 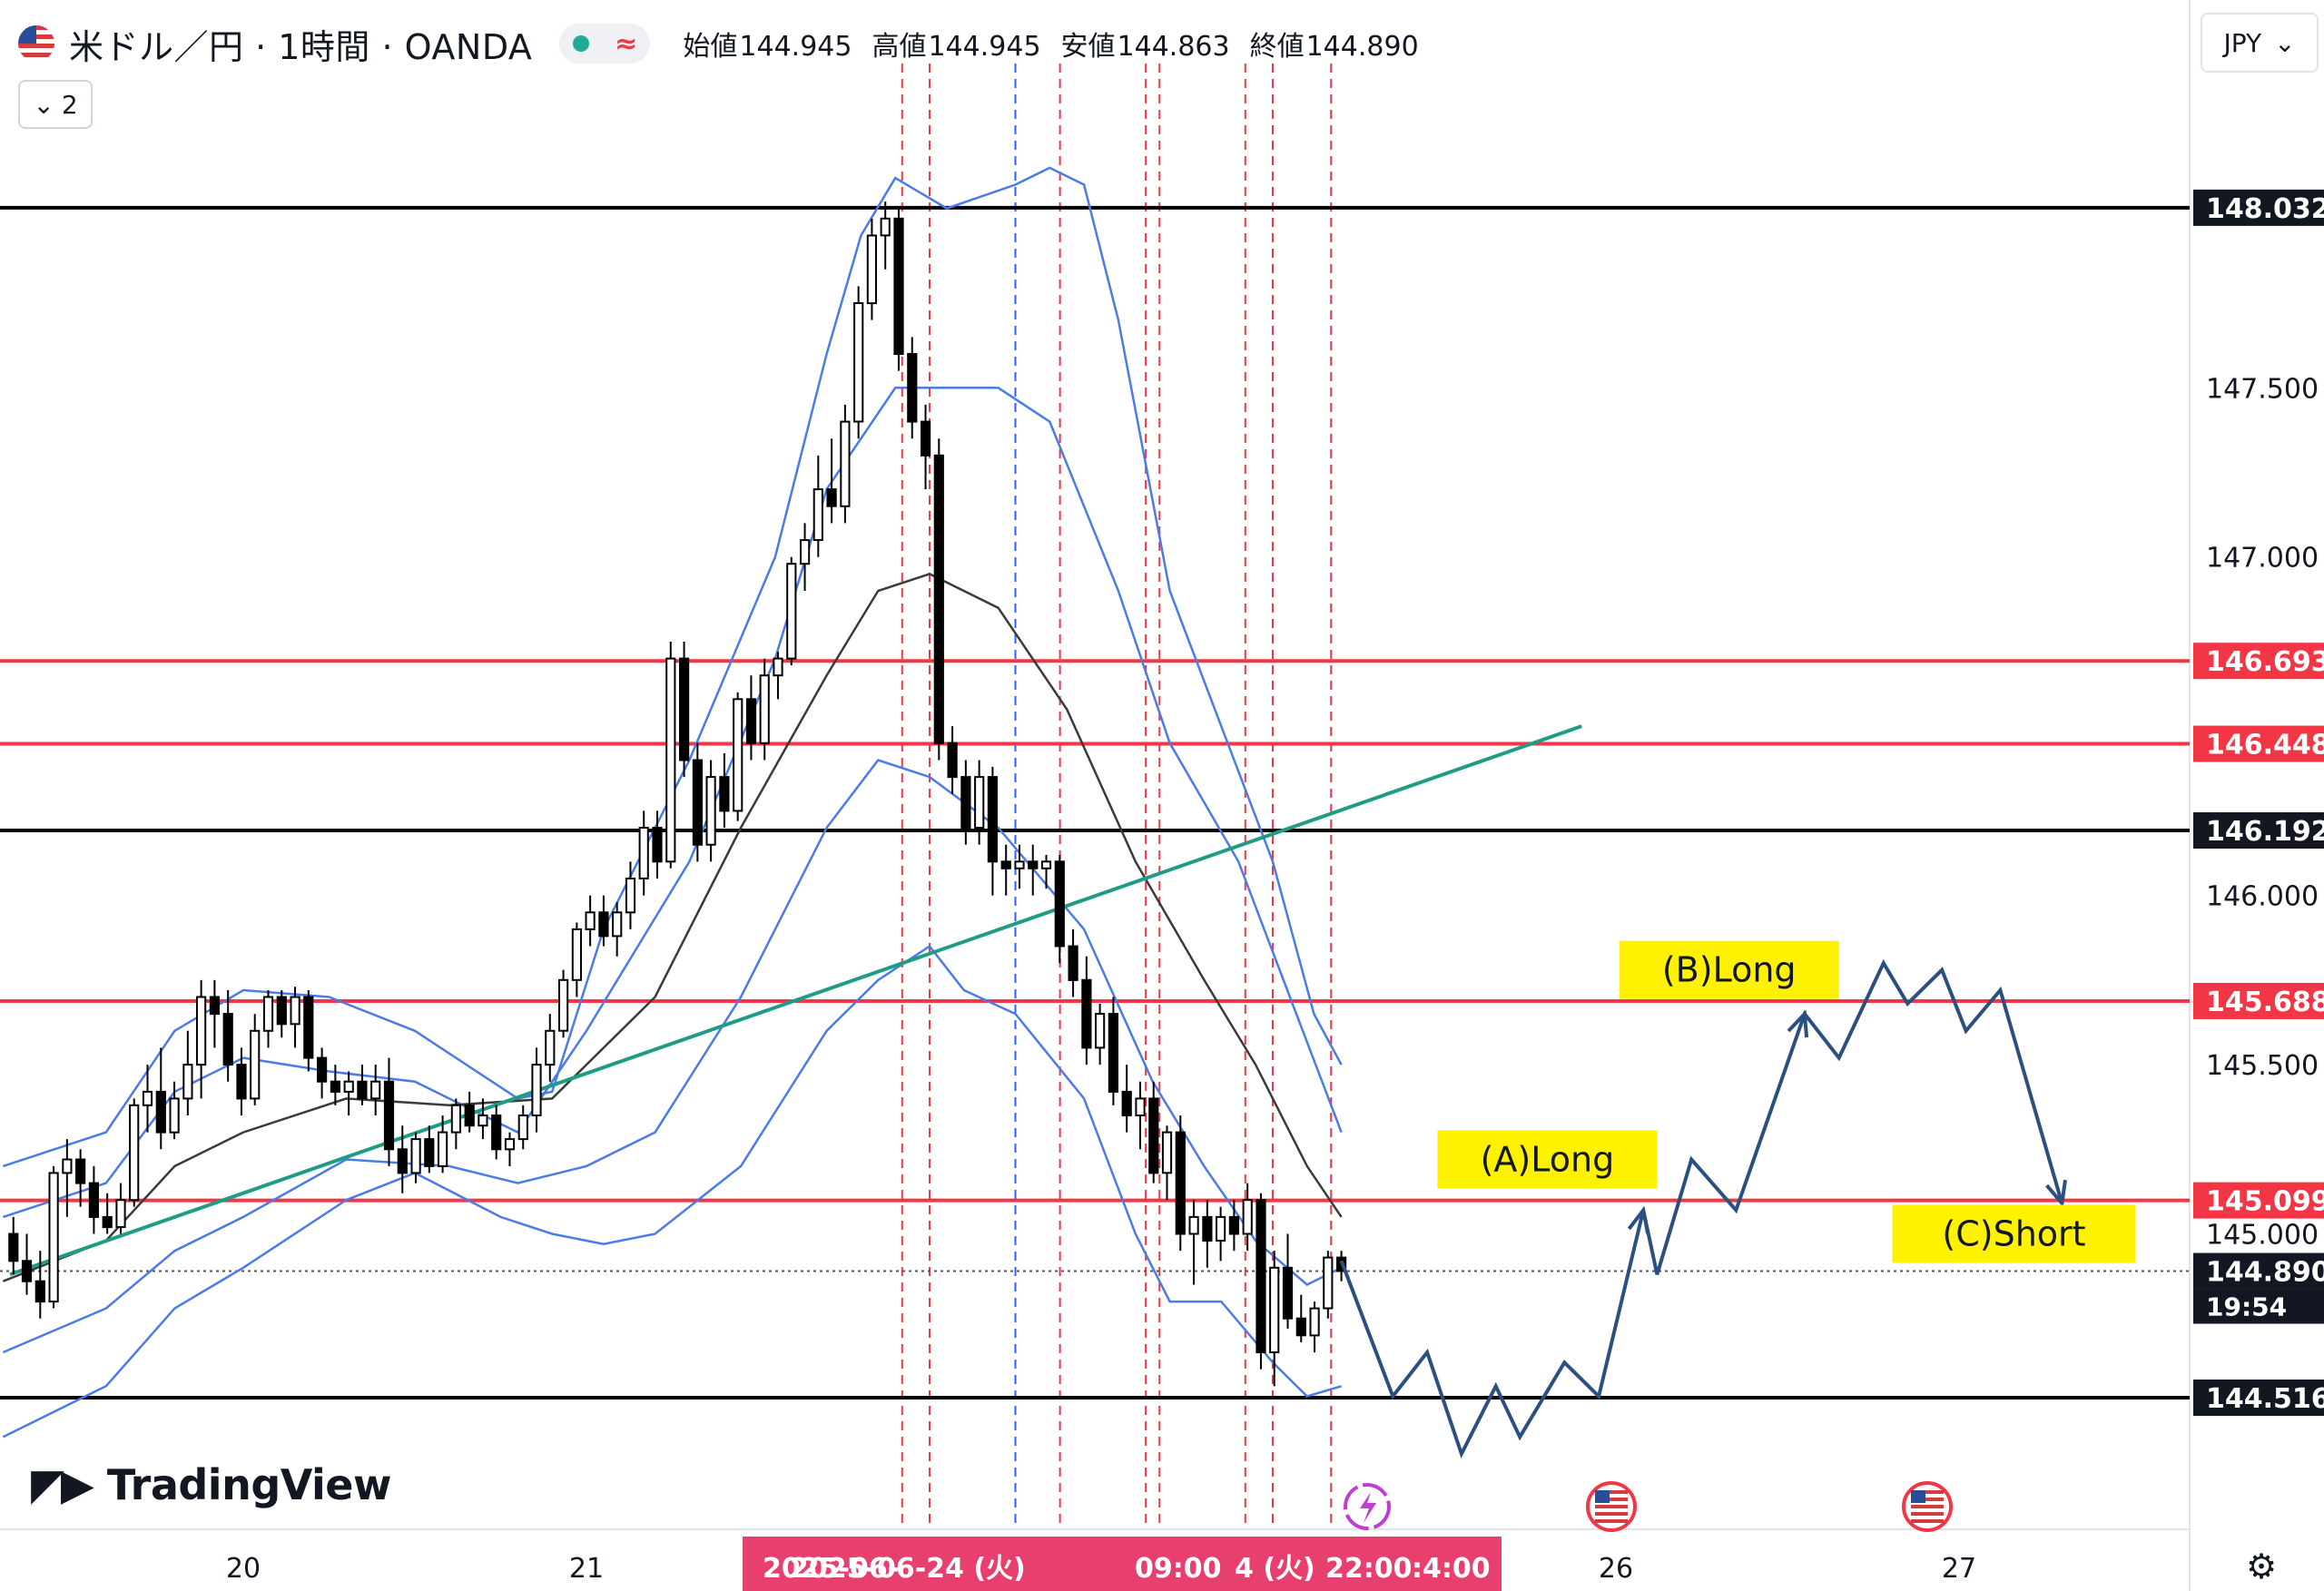 What do you see at coordinates (2262, 1567) in the screenshot?
I see `gear-icon: ⚙` at bounding box center [2262, 1567].